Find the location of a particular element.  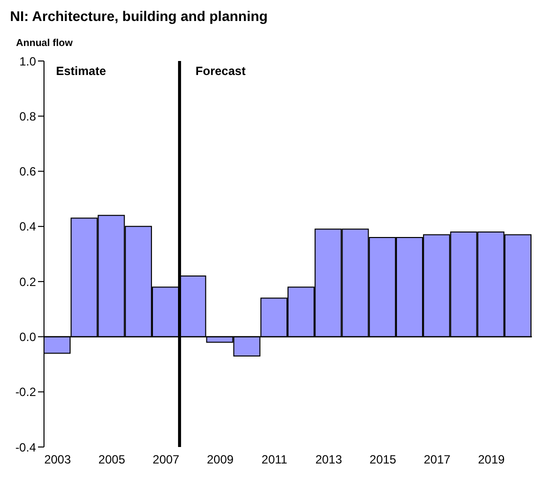

annotation: Forecast is located at coordinates (221, 71).